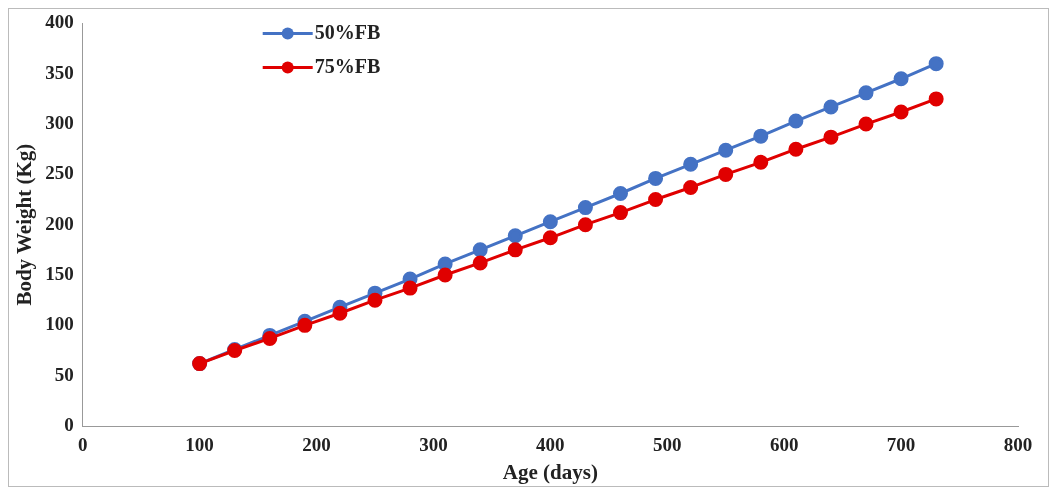 This screenshot has height=495, width=1057. What do you see at coordinates (347, 65) in the screenshot?
I see `legend-label: 75%FB` at bounding box center [347, 65].